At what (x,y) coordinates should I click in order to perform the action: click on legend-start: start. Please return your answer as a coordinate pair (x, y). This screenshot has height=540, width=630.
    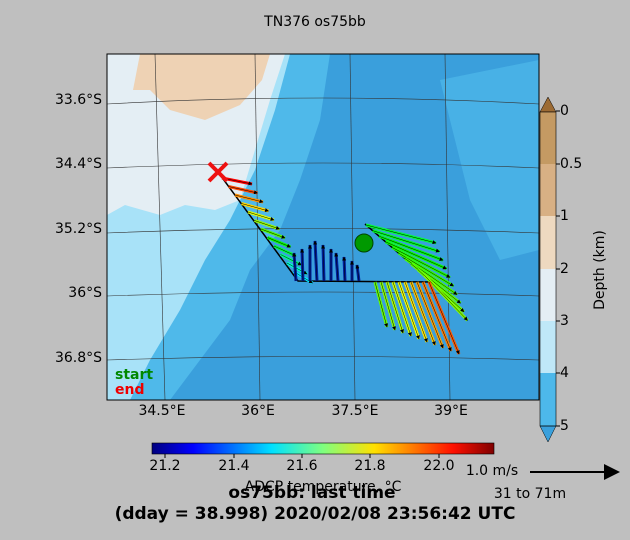
    Looking at the image, I should click on (134, 375).